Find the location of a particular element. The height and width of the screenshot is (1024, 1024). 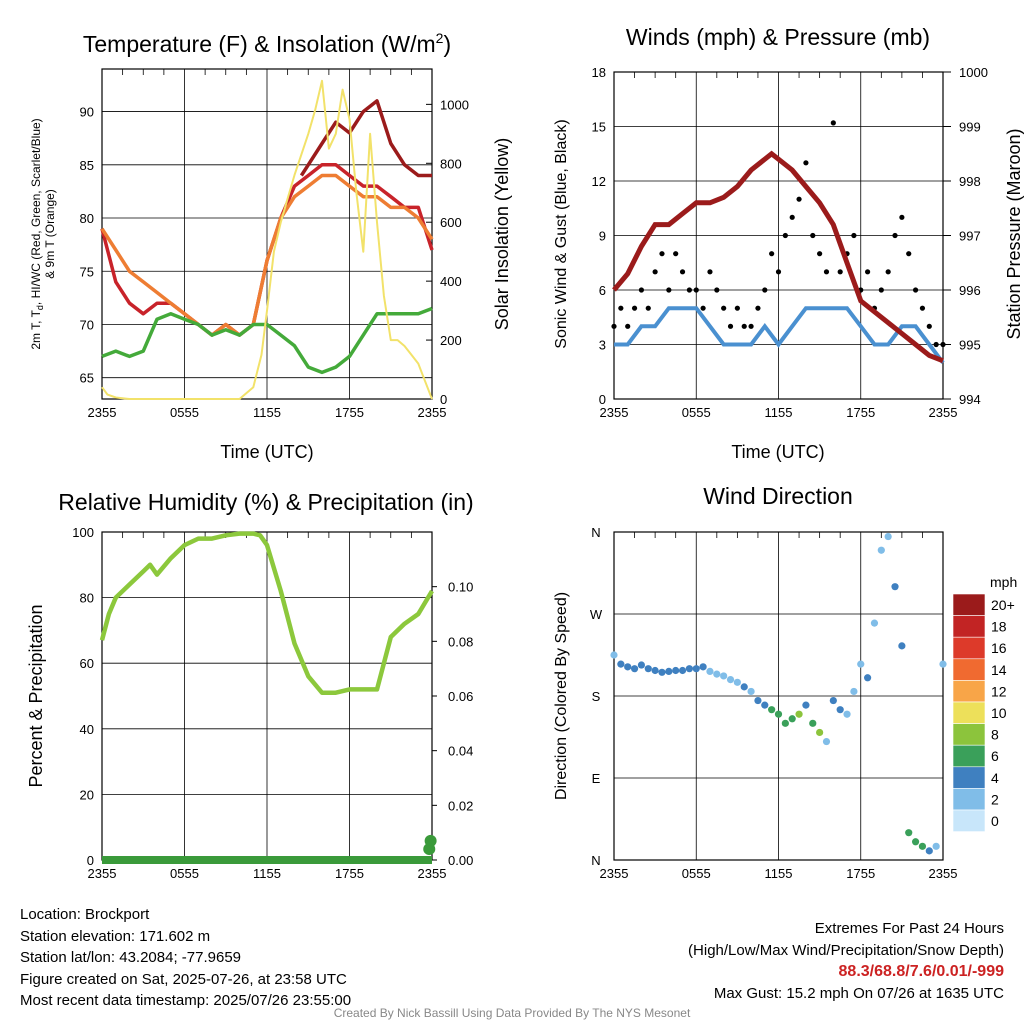

winds-xlabel: Time (UTC) is located at coordinates (777, 452).